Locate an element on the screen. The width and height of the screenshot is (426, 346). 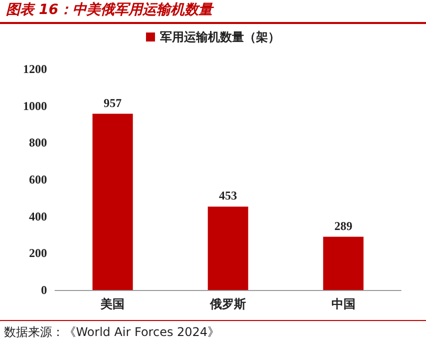
y-tick-label: 1000 is located at coordinates (35, 105).